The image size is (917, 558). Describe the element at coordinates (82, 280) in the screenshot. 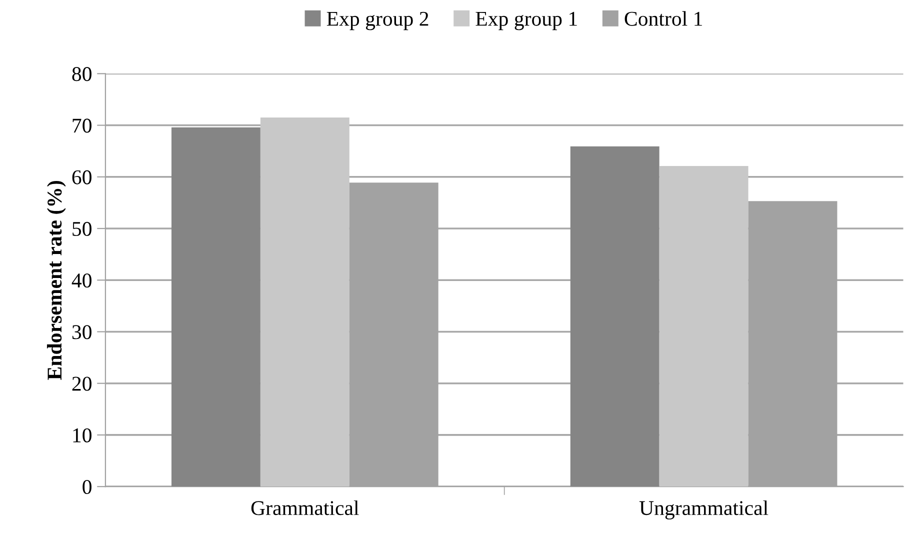

I see `y-tick-label: 40` at that location.